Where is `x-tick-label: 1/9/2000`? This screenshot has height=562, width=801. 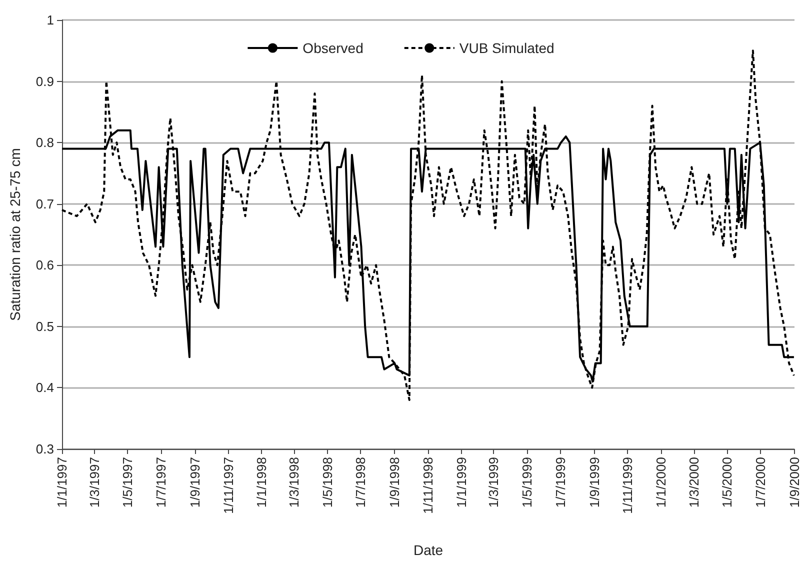 x-tick-label: 1/9/2000 is located at coordinates (794, 482).